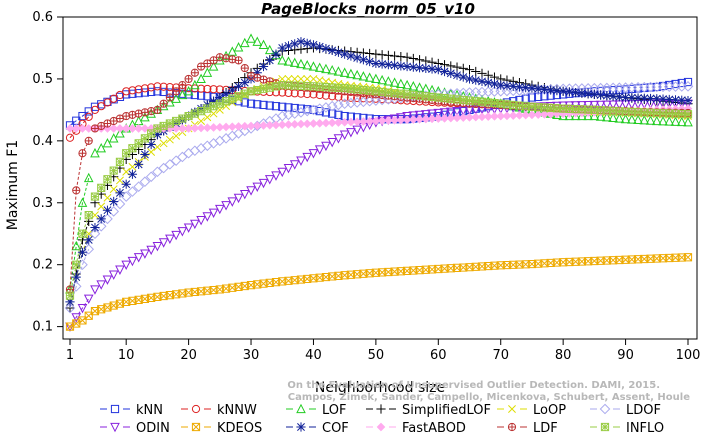 The width and height of the screenshot is (702, 434). What do you see at coordinates (42, 79) in the screenshot?
I see `y-tick-label: 0.5` at bounding box center [42, 79].